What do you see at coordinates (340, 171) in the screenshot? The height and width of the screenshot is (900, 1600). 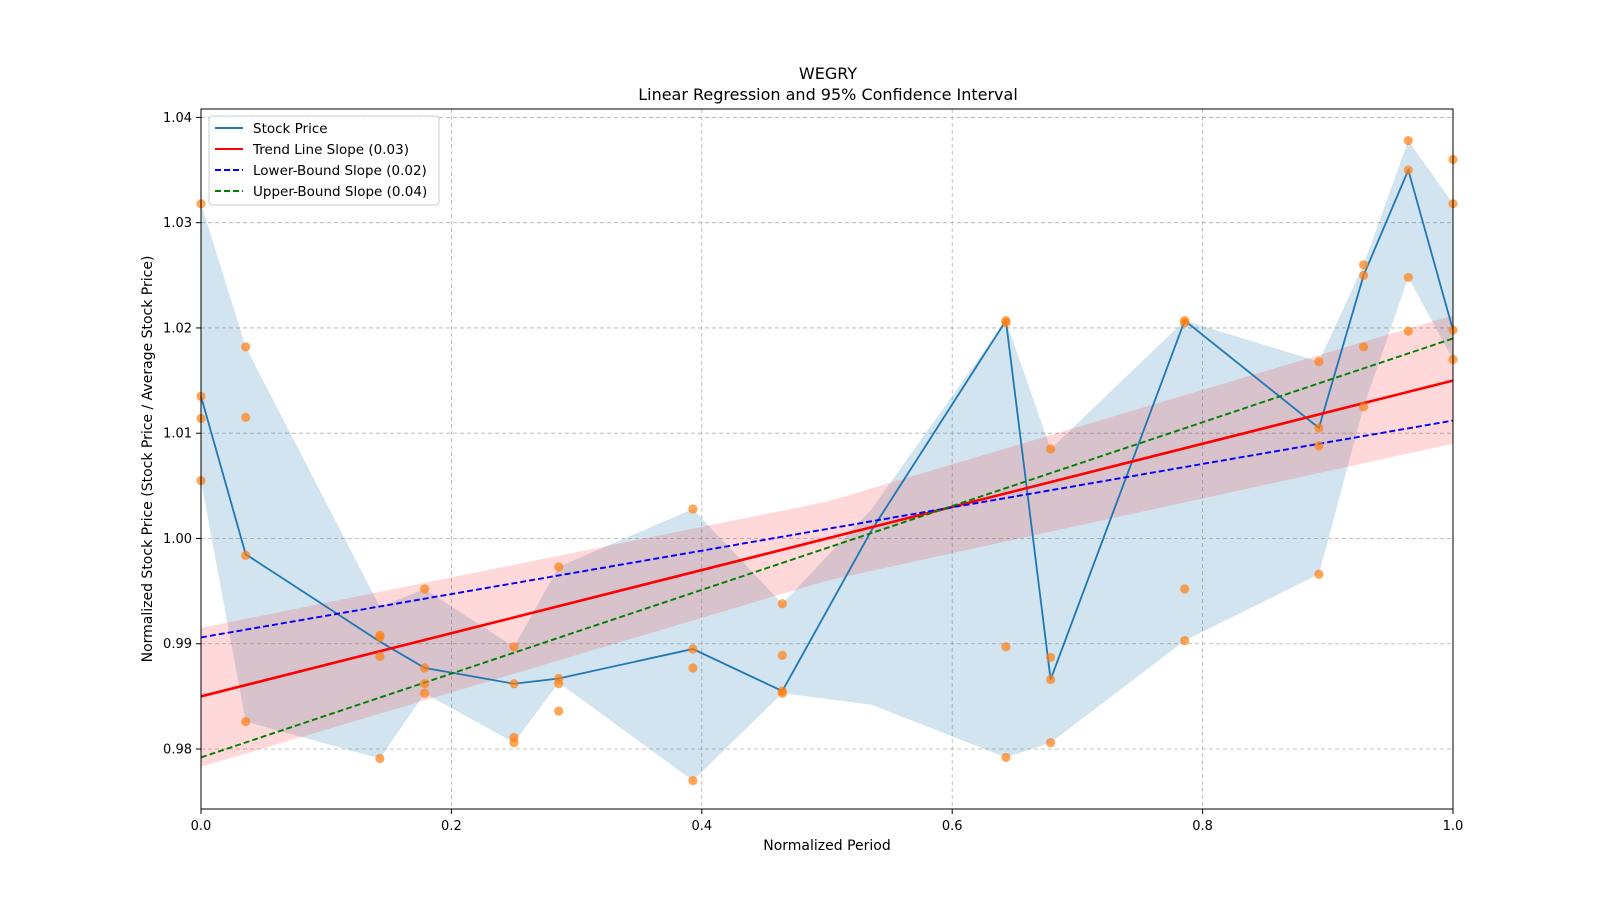 I see `legend-label: Lower-Bound Slope (0.02)` at bounding box center [340, 171].